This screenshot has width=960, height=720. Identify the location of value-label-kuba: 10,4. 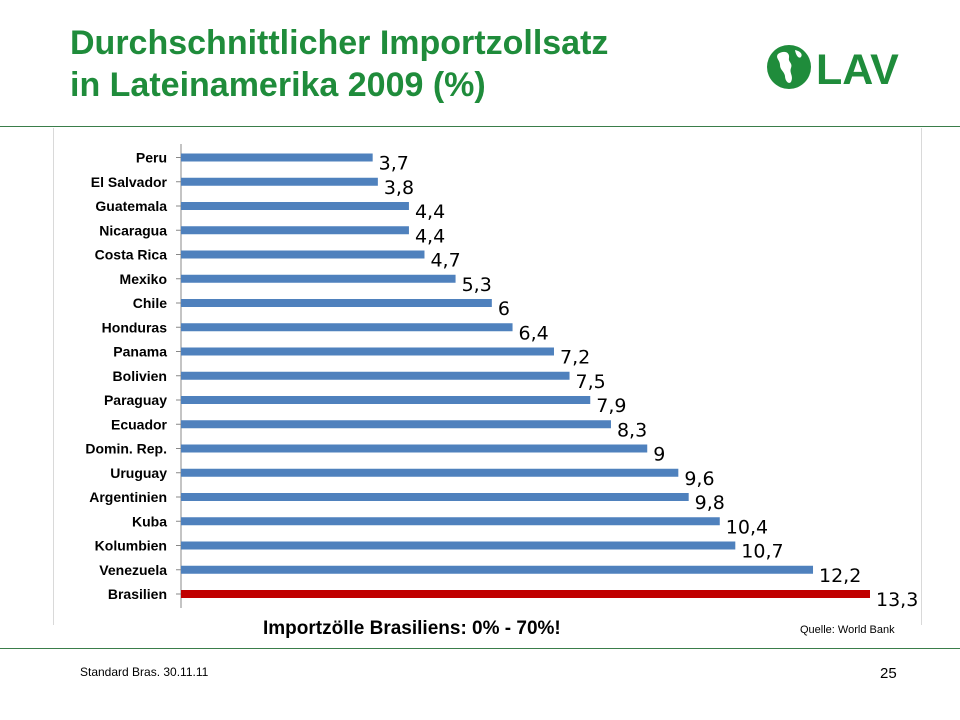
(747, 527).